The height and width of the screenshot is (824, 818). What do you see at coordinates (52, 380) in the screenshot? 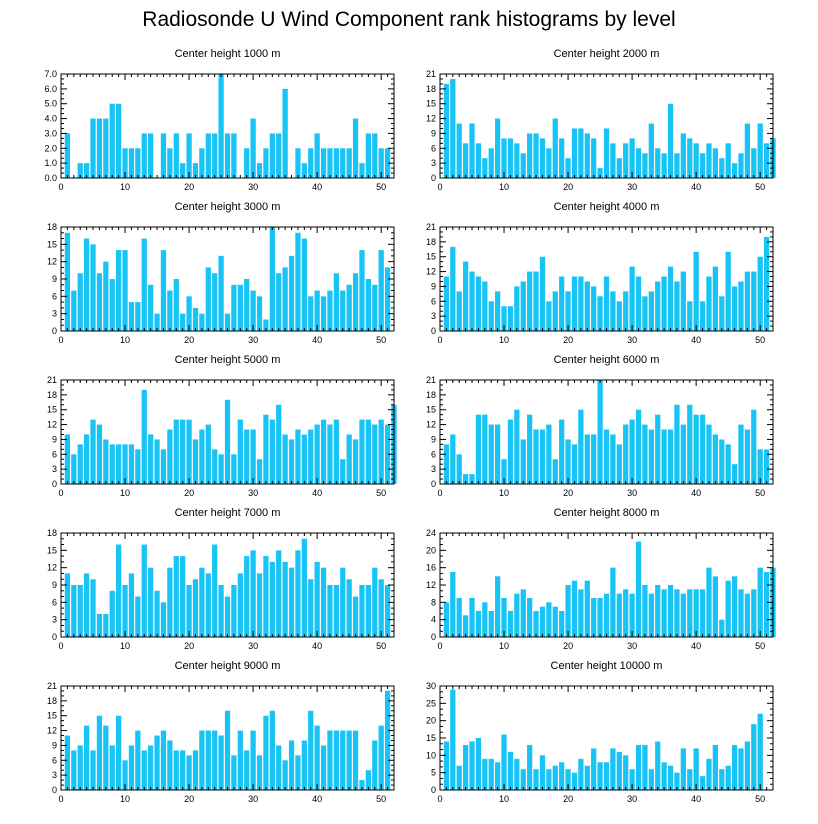
I see `y-tick-label: 21` at bounding box center [52, 380].